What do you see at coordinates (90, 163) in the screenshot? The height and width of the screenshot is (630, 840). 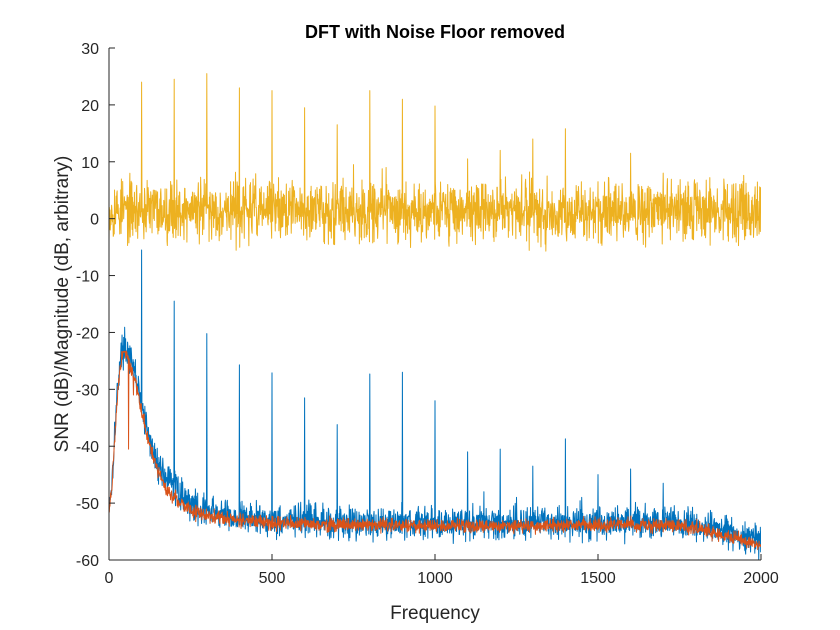 I see `y-tick-label: 10` at bounding box center [90, 163].